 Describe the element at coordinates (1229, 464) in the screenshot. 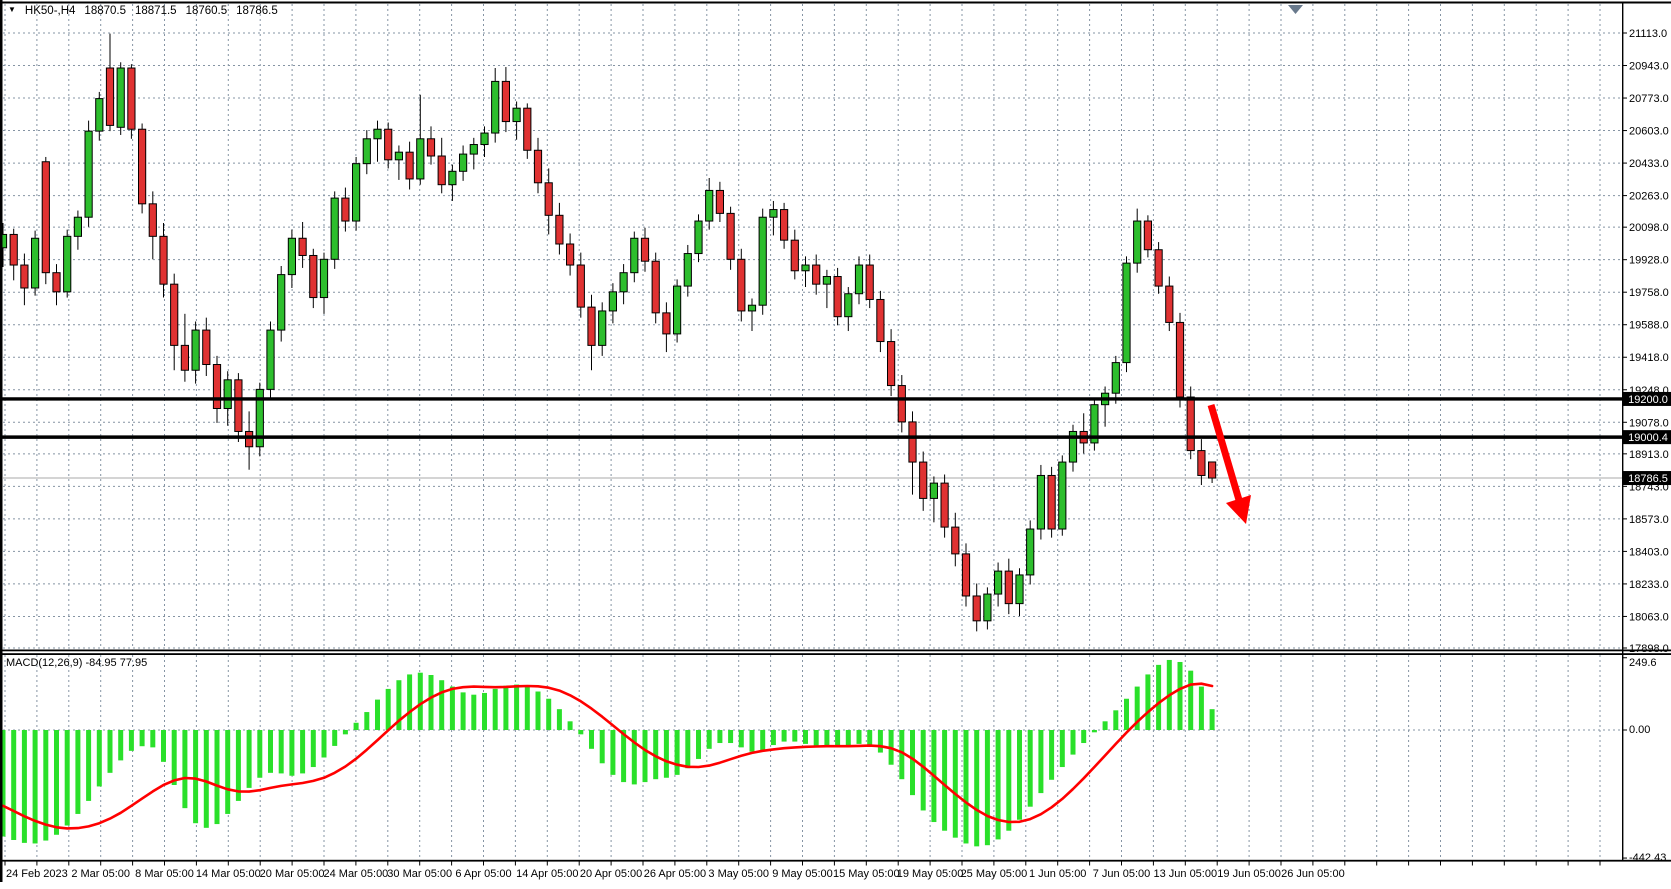

I see `trend-arrow` at that location.